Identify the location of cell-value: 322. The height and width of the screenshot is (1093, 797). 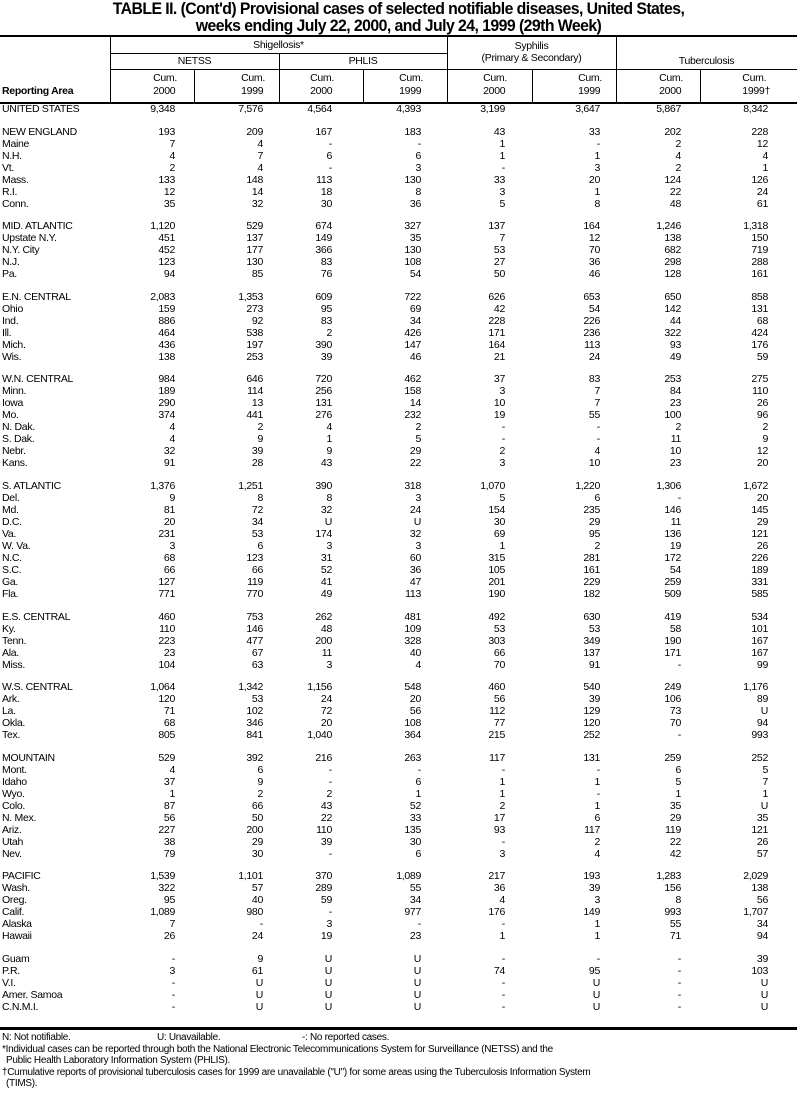
(672, 332).